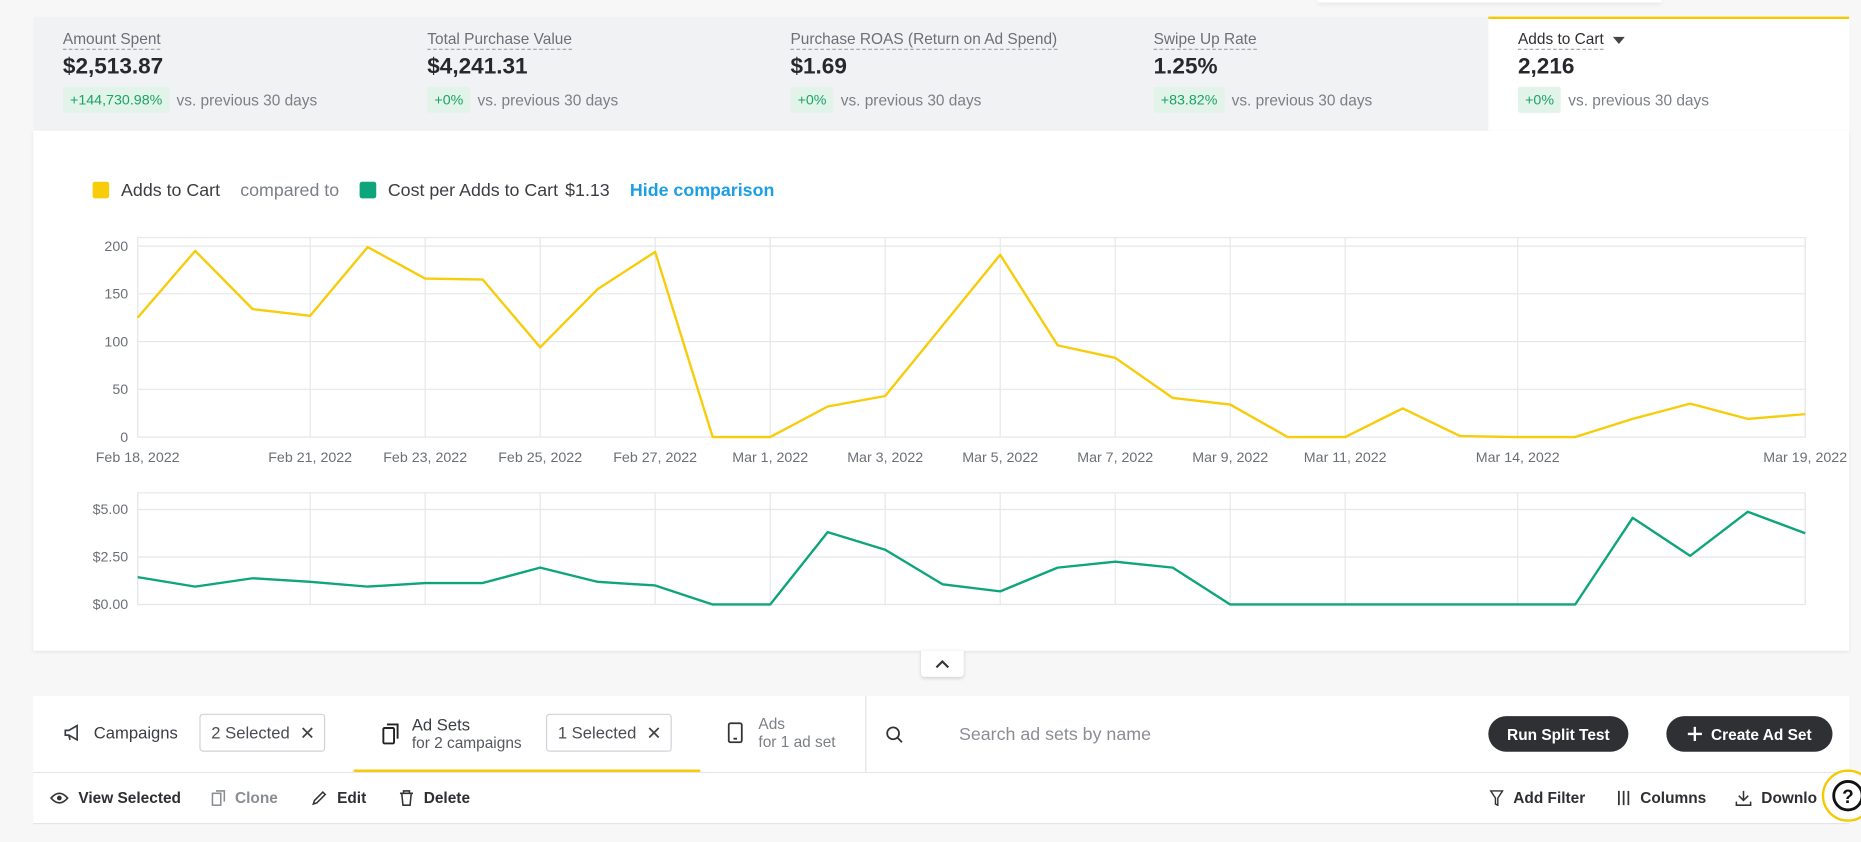 Image resolution: width=1861 pixels, height=842 pixels. What do you see at coordinates (135, 733) in the screenshot?
I see `tab-label: Campaigns` at bounding box center [135, 733].